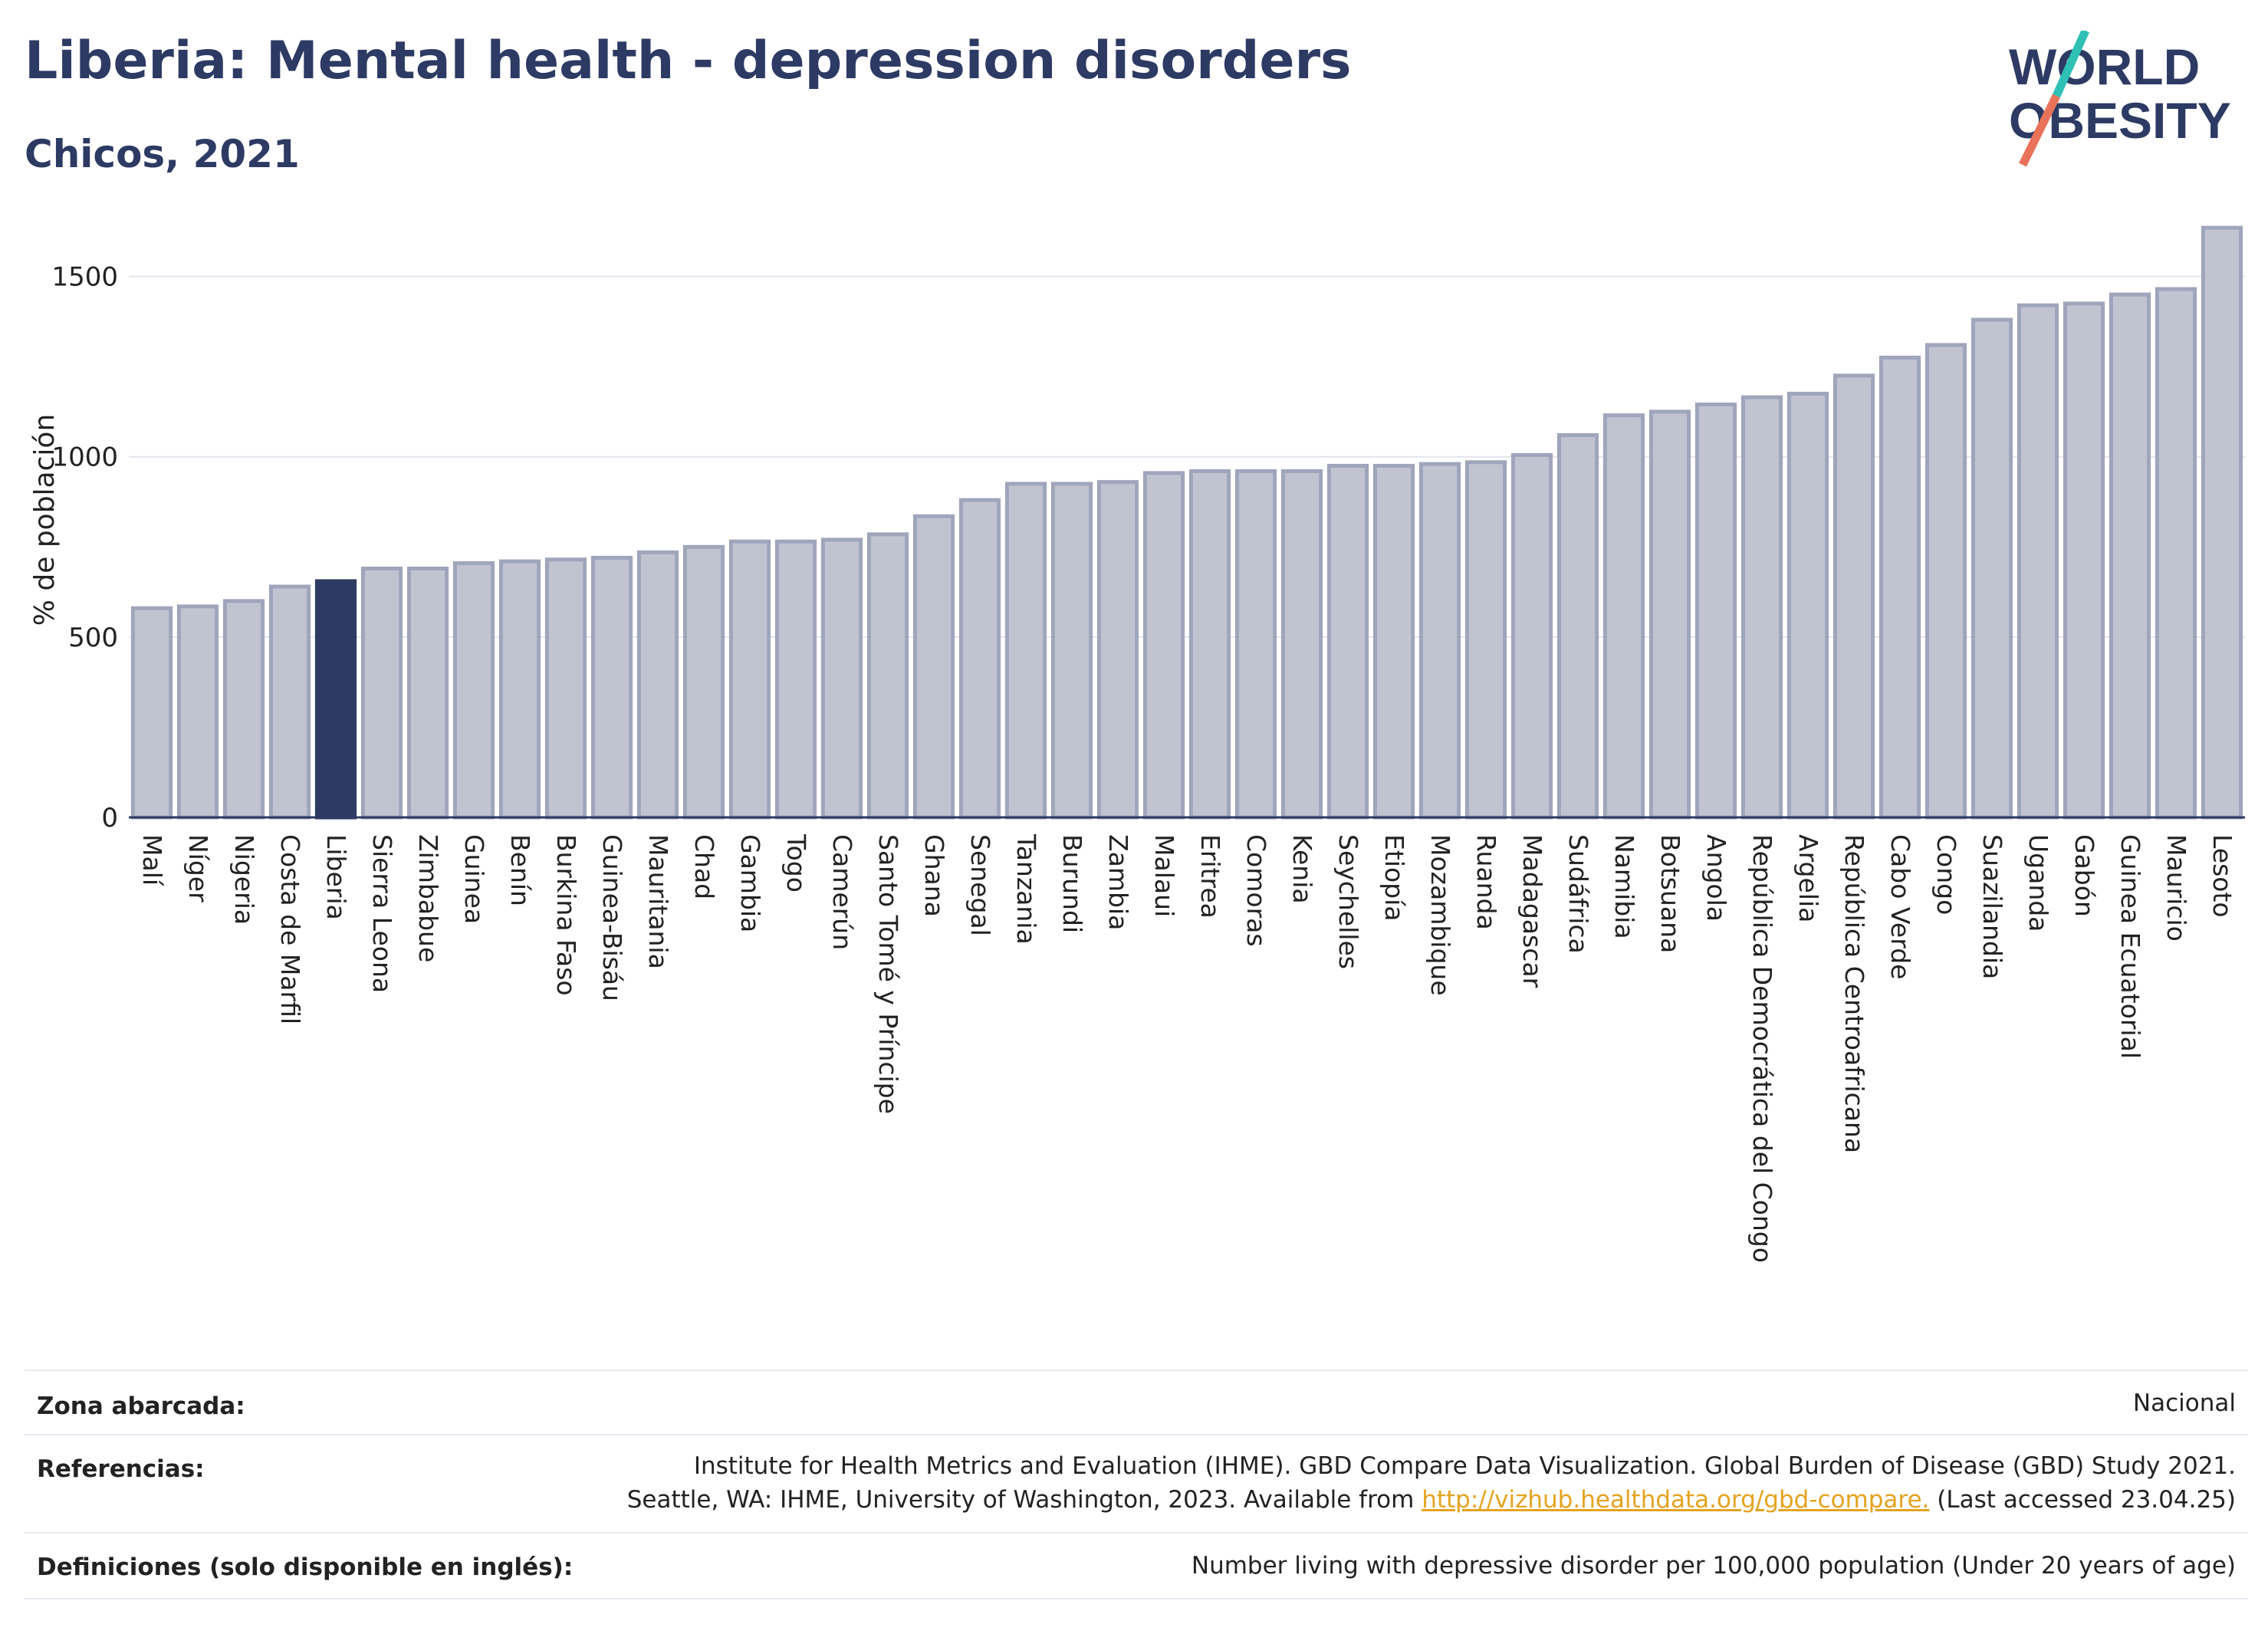 Image resolution: width=2268 pixels, height=1634 pixels. I want to click on bar-botsuana, so click(1669, 614).